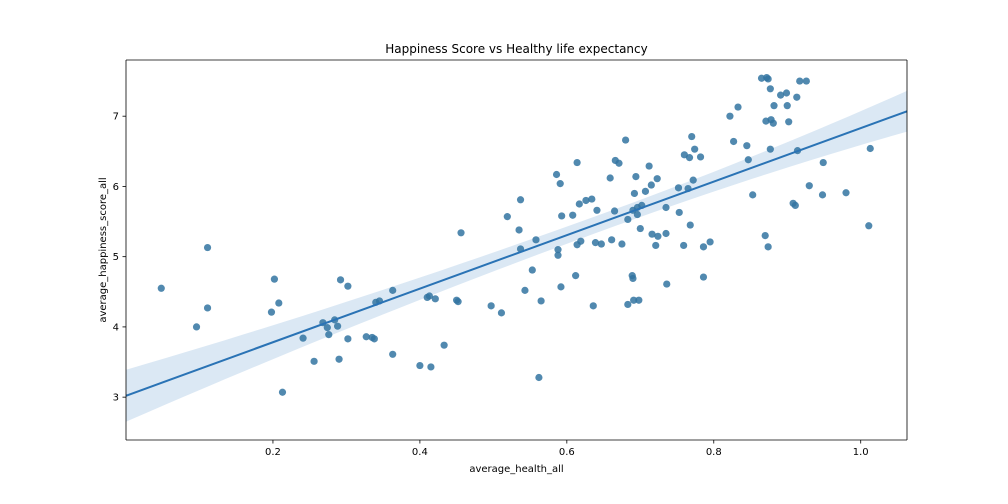 Image resolution: width=1008 pixels, height=504 pixels. What do you see at coordinates (116, 257) in the screenshot?
I see `y-tick-label: 5` at bounding box center [116, 257].